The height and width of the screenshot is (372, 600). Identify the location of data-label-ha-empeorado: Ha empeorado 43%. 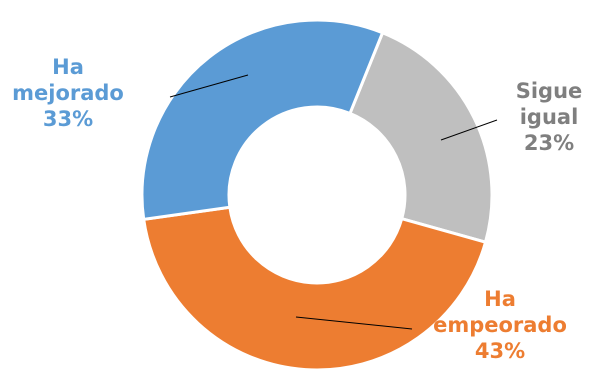
(500, 325).